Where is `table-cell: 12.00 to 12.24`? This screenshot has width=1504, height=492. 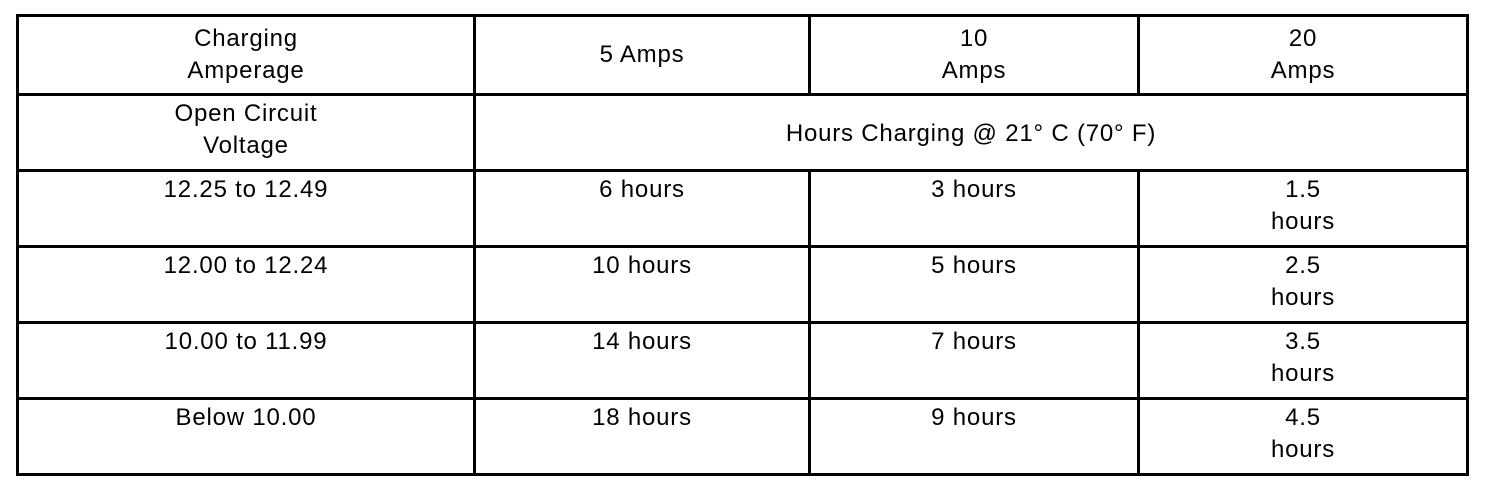
table-cell: 12.00 to 12.24 is located at coordinates (246, 284).